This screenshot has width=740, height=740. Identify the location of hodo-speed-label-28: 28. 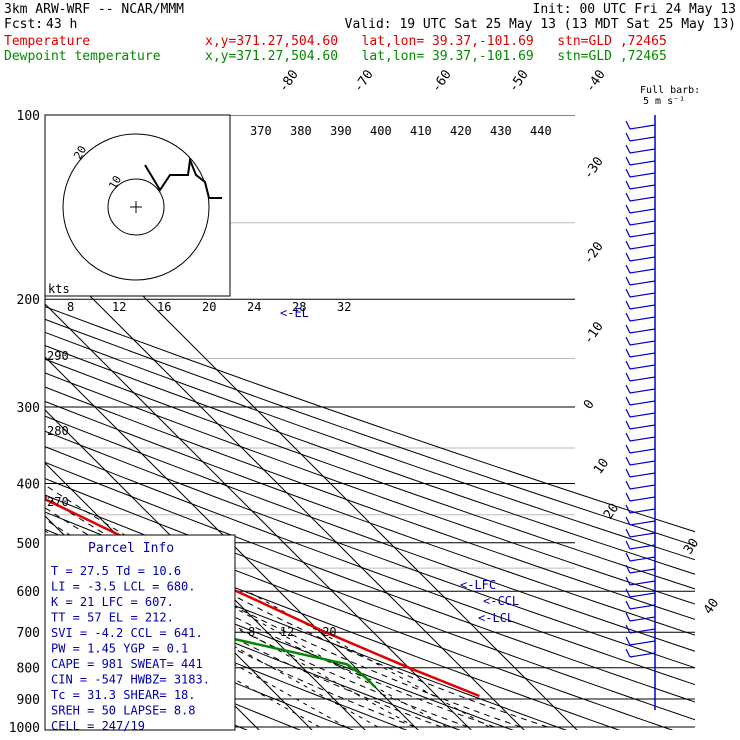
(299, 307).